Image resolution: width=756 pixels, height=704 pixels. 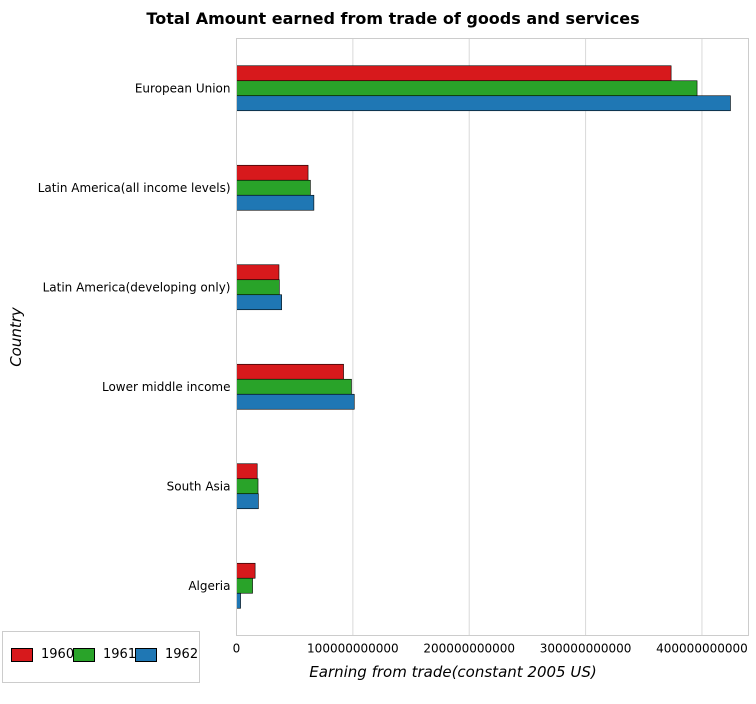 What do you see at coordinates (183, 88) in the screenshot?
I see `y-tick-label: European Union` at bounding box center [183, 88].